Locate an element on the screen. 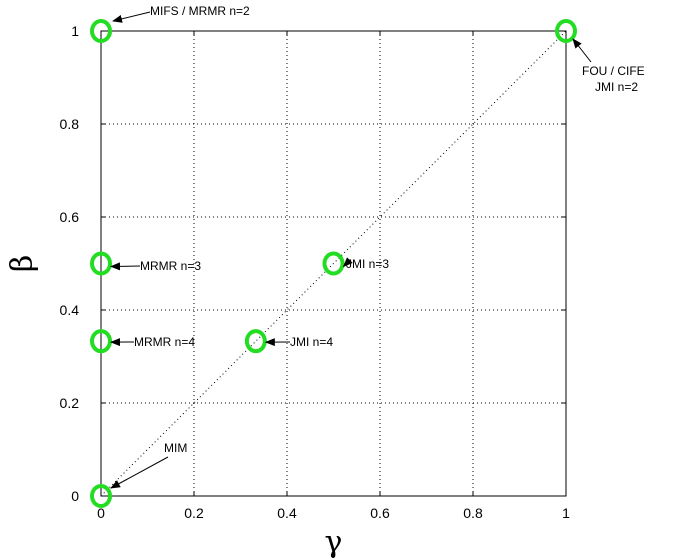 The height and width of the screenshot is (560, 677). x-tick-label: 0.4 is located at coordinates (287, 513).